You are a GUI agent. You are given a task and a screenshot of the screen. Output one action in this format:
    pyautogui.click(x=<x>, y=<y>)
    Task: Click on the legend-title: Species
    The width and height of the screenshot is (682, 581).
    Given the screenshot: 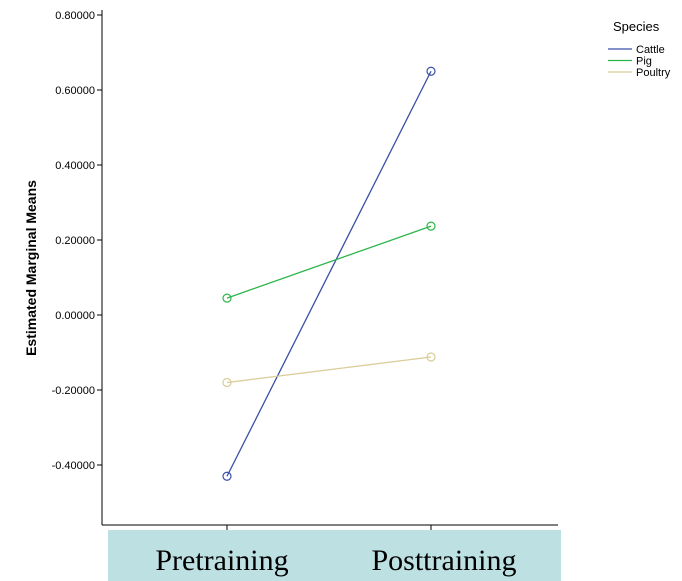 What is the action you would take?
    pyautogui.click(x=636, y=26)
    